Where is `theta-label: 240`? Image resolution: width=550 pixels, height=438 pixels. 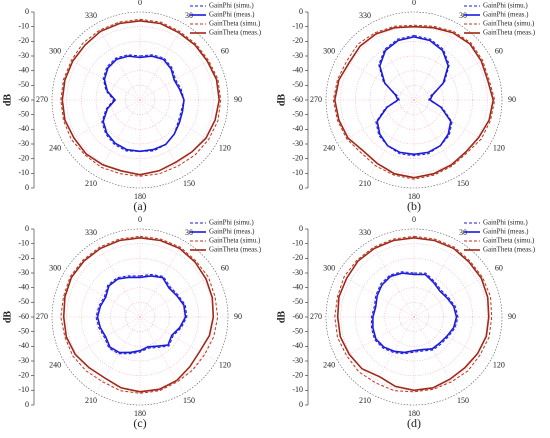
theta-label: 240 is located at coordinates (55, 364).